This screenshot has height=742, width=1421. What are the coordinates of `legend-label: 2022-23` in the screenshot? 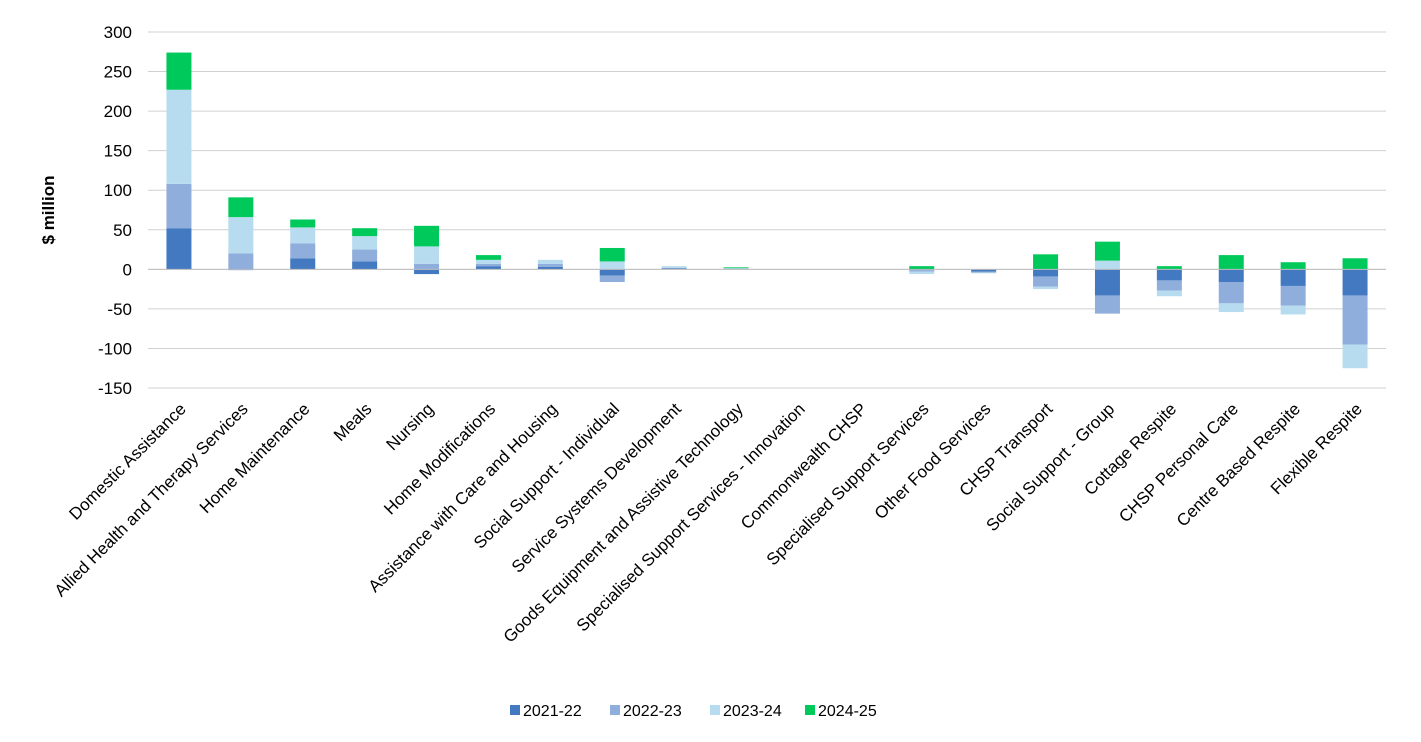 It's located at (652, 711).